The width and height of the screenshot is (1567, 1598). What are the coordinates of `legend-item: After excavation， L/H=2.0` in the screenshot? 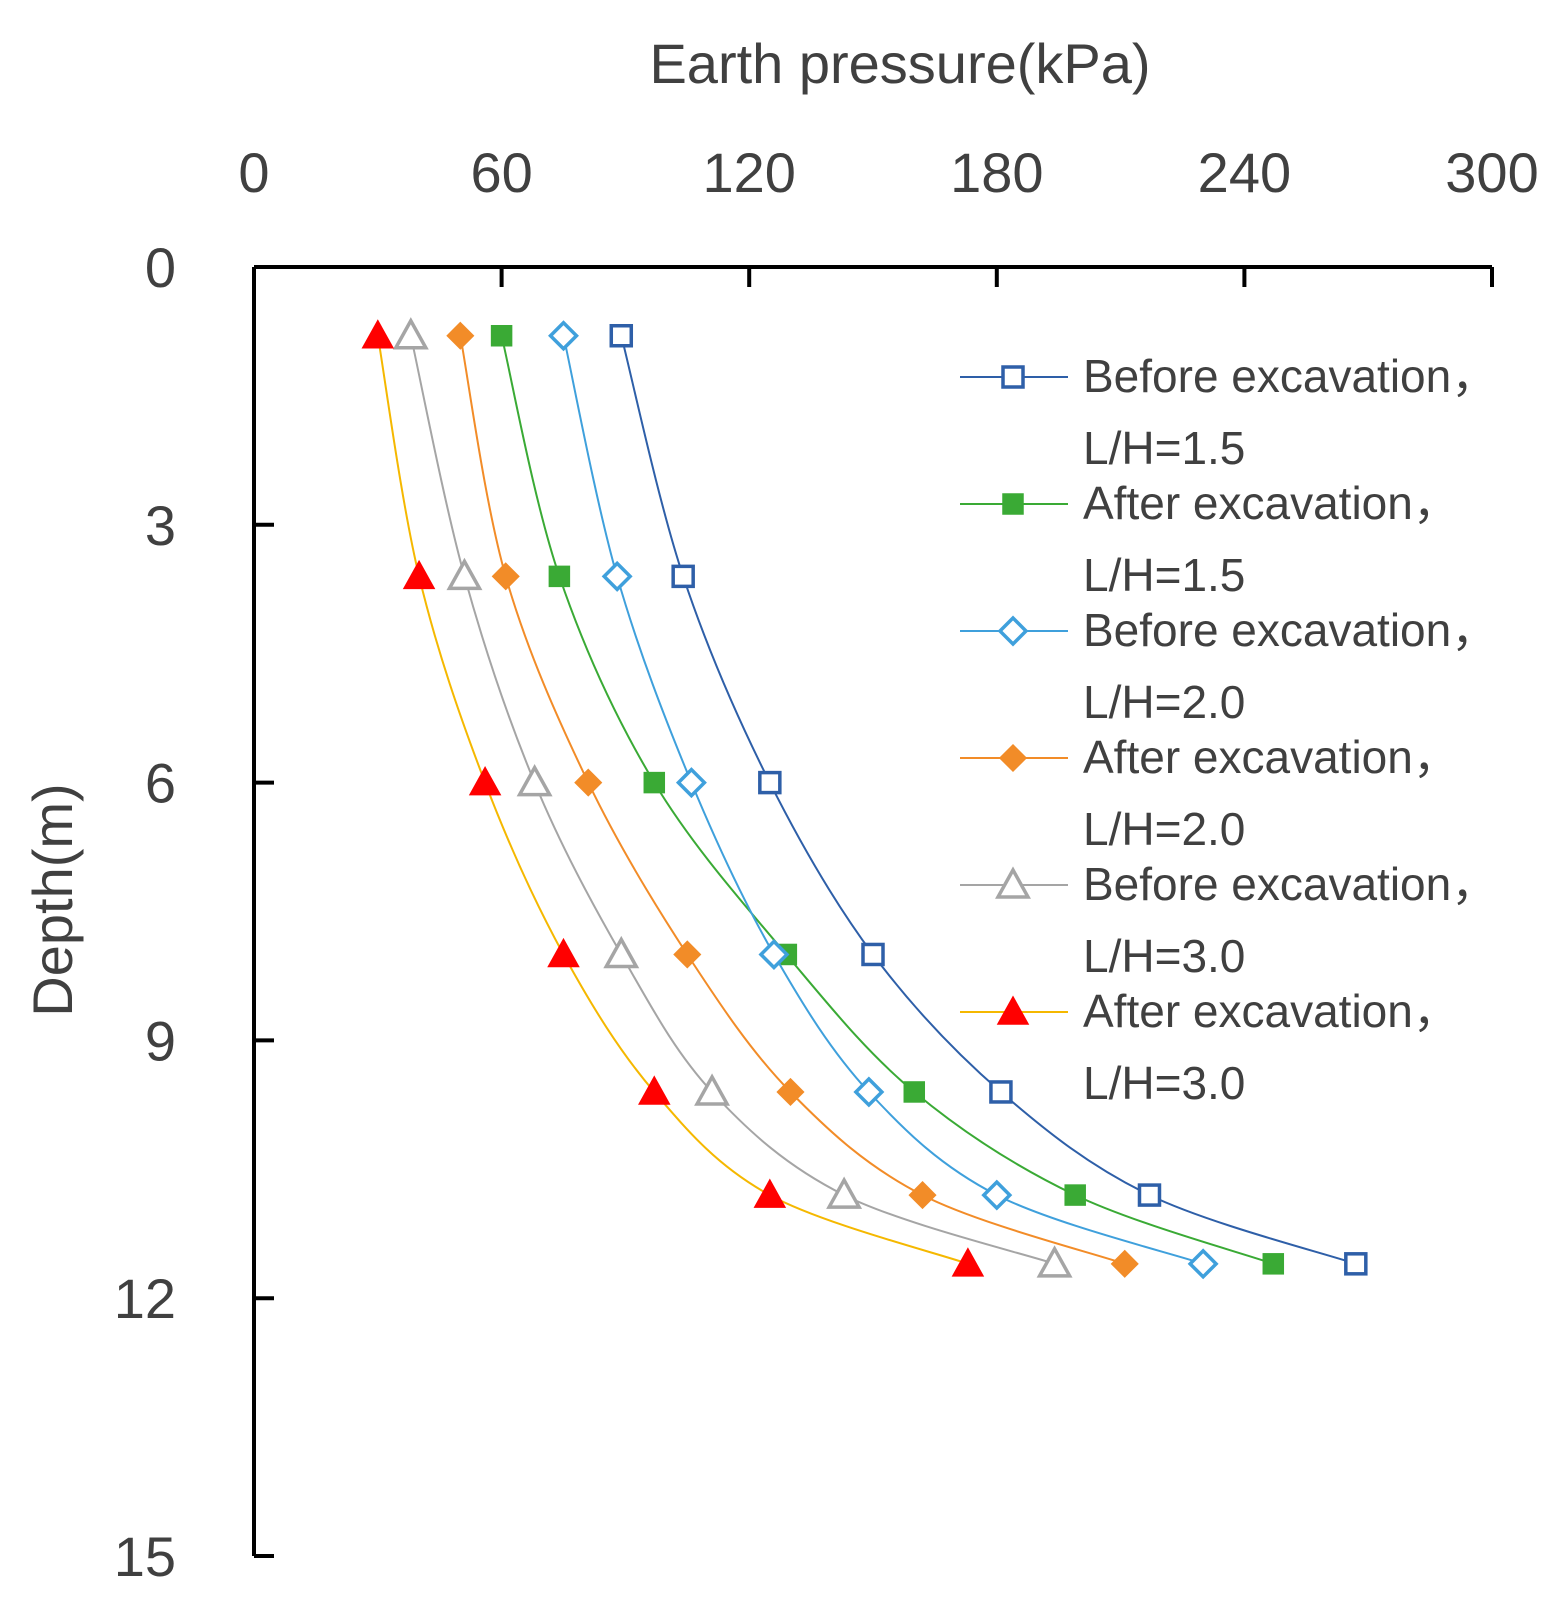 It's located at (1209, 793).